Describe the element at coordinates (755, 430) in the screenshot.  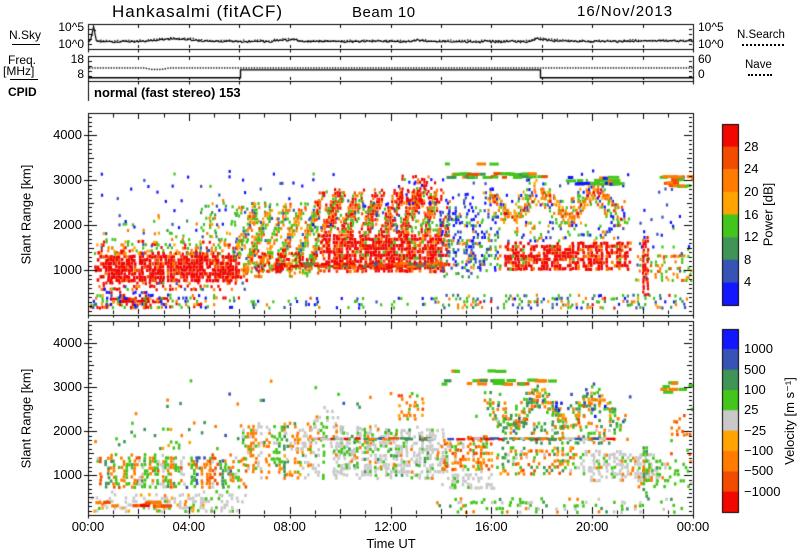
I see `velocity-cbar-tick-label: −25` at that location.